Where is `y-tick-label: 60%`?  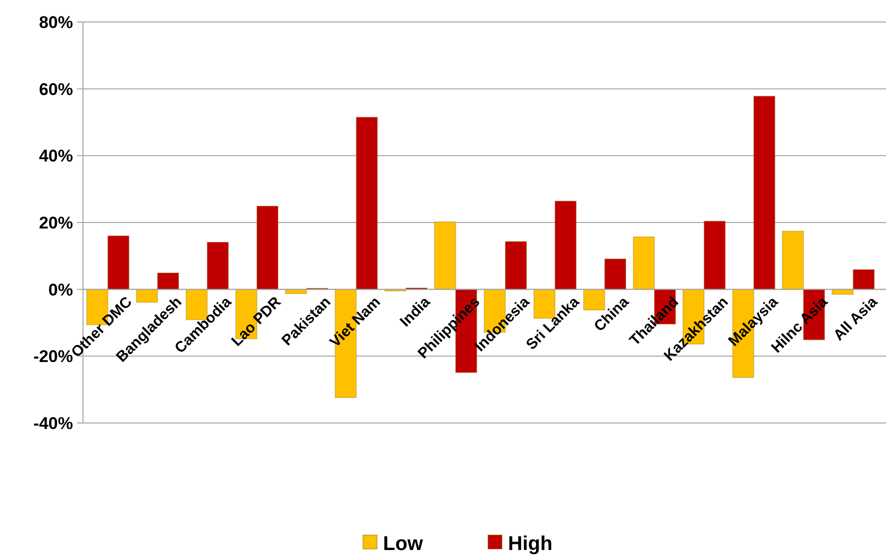
y-tick-label: 60% is located at coordinates (55, 89).